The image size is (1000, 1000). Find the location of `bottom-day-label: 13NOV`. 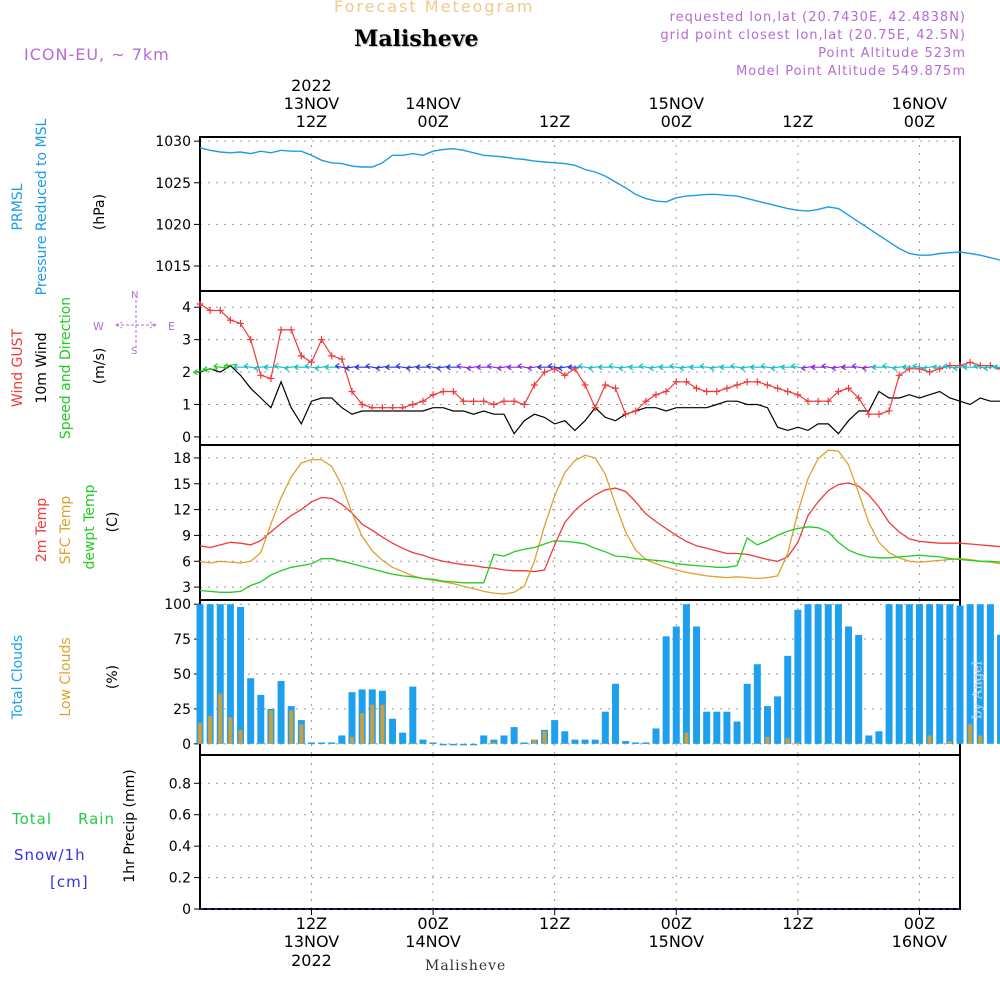

bottom-day-label: 13NOV is located at coordinates (312, 941).